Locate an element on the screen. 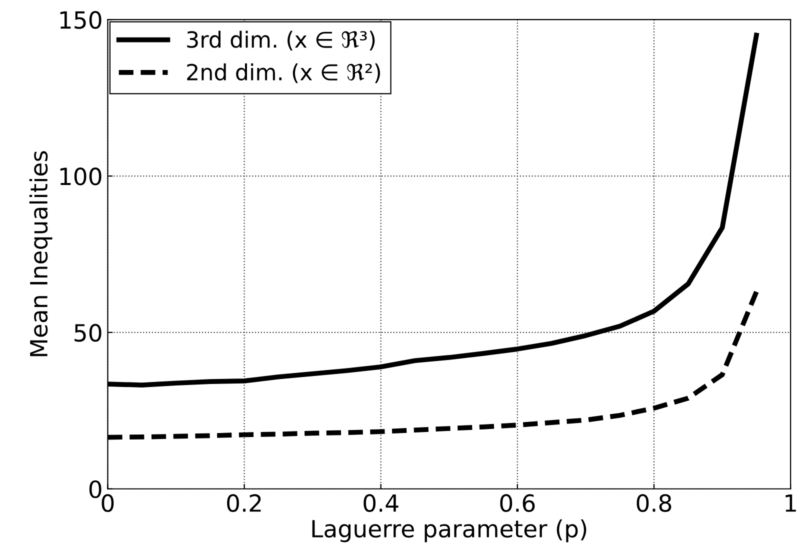  x-tick-label: 1 is located at coordinates (791, 503).